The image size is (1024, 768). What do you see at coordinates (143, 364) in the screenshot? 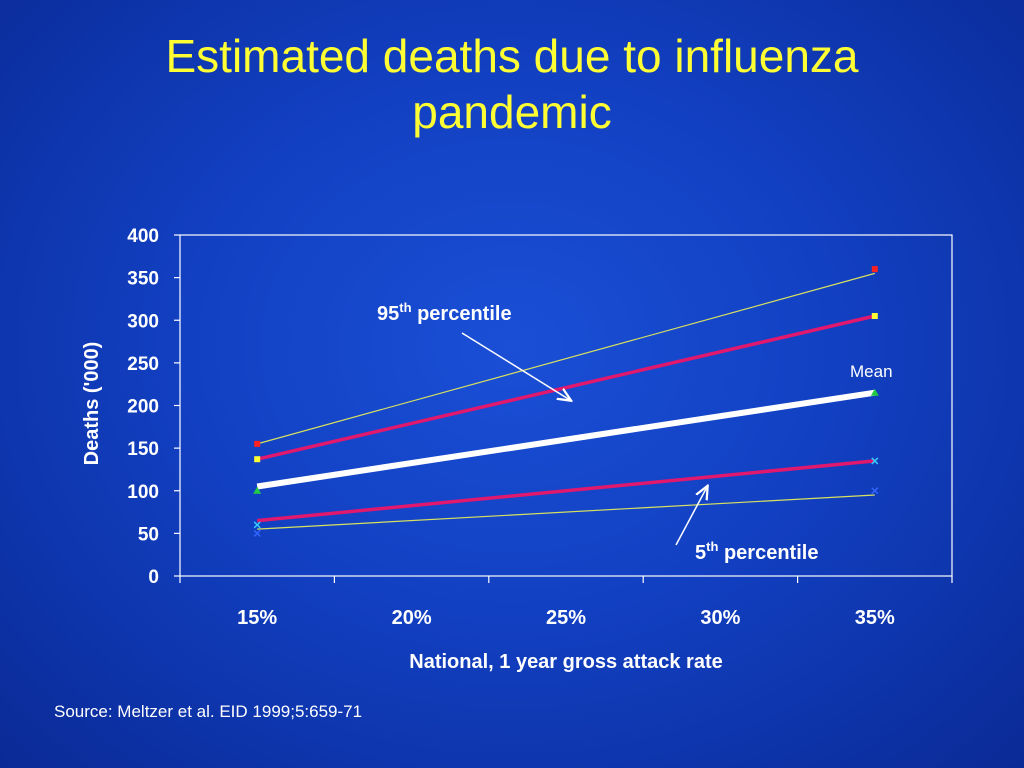
I see `y-tick-label: 250` at bounding box center [143, 364].